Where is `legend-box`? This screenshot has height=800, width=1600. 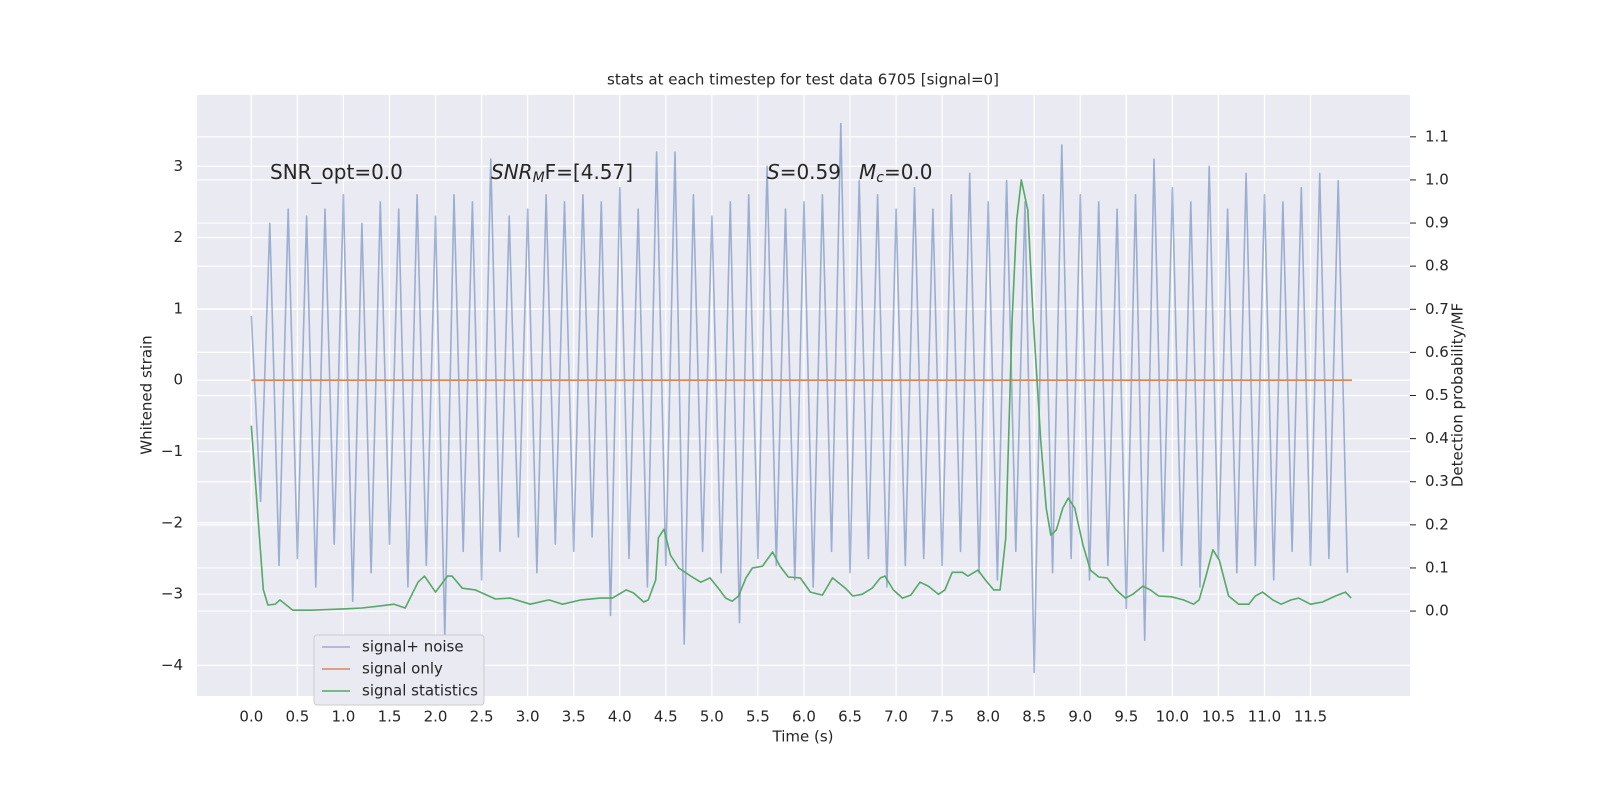
legend-box is located at coordinates (399, 670).